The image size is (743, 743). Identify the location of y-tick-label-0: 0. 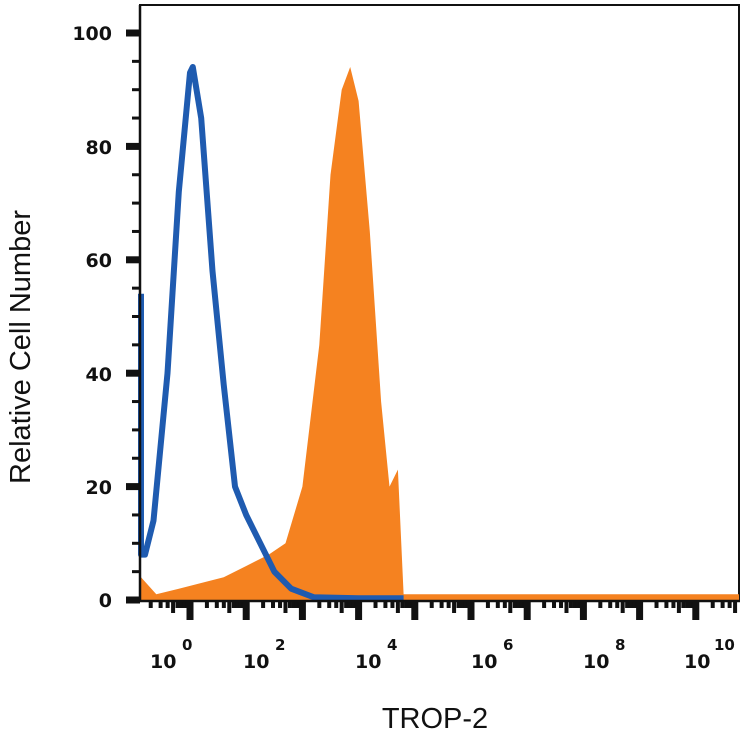
(105, 601).